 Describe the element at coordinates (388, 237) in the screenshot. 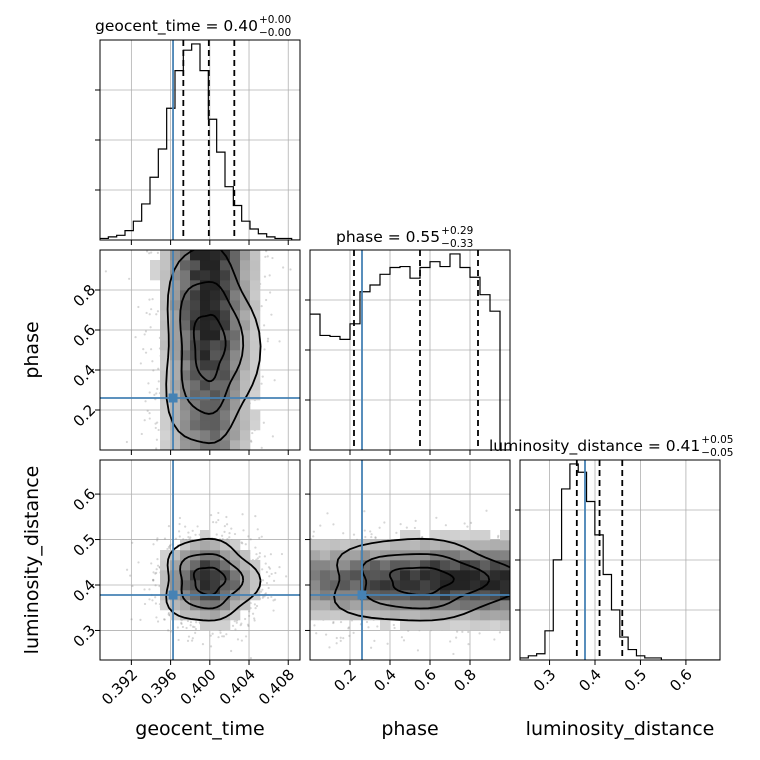

I see `title-phase: phase = 0.55` at that location.